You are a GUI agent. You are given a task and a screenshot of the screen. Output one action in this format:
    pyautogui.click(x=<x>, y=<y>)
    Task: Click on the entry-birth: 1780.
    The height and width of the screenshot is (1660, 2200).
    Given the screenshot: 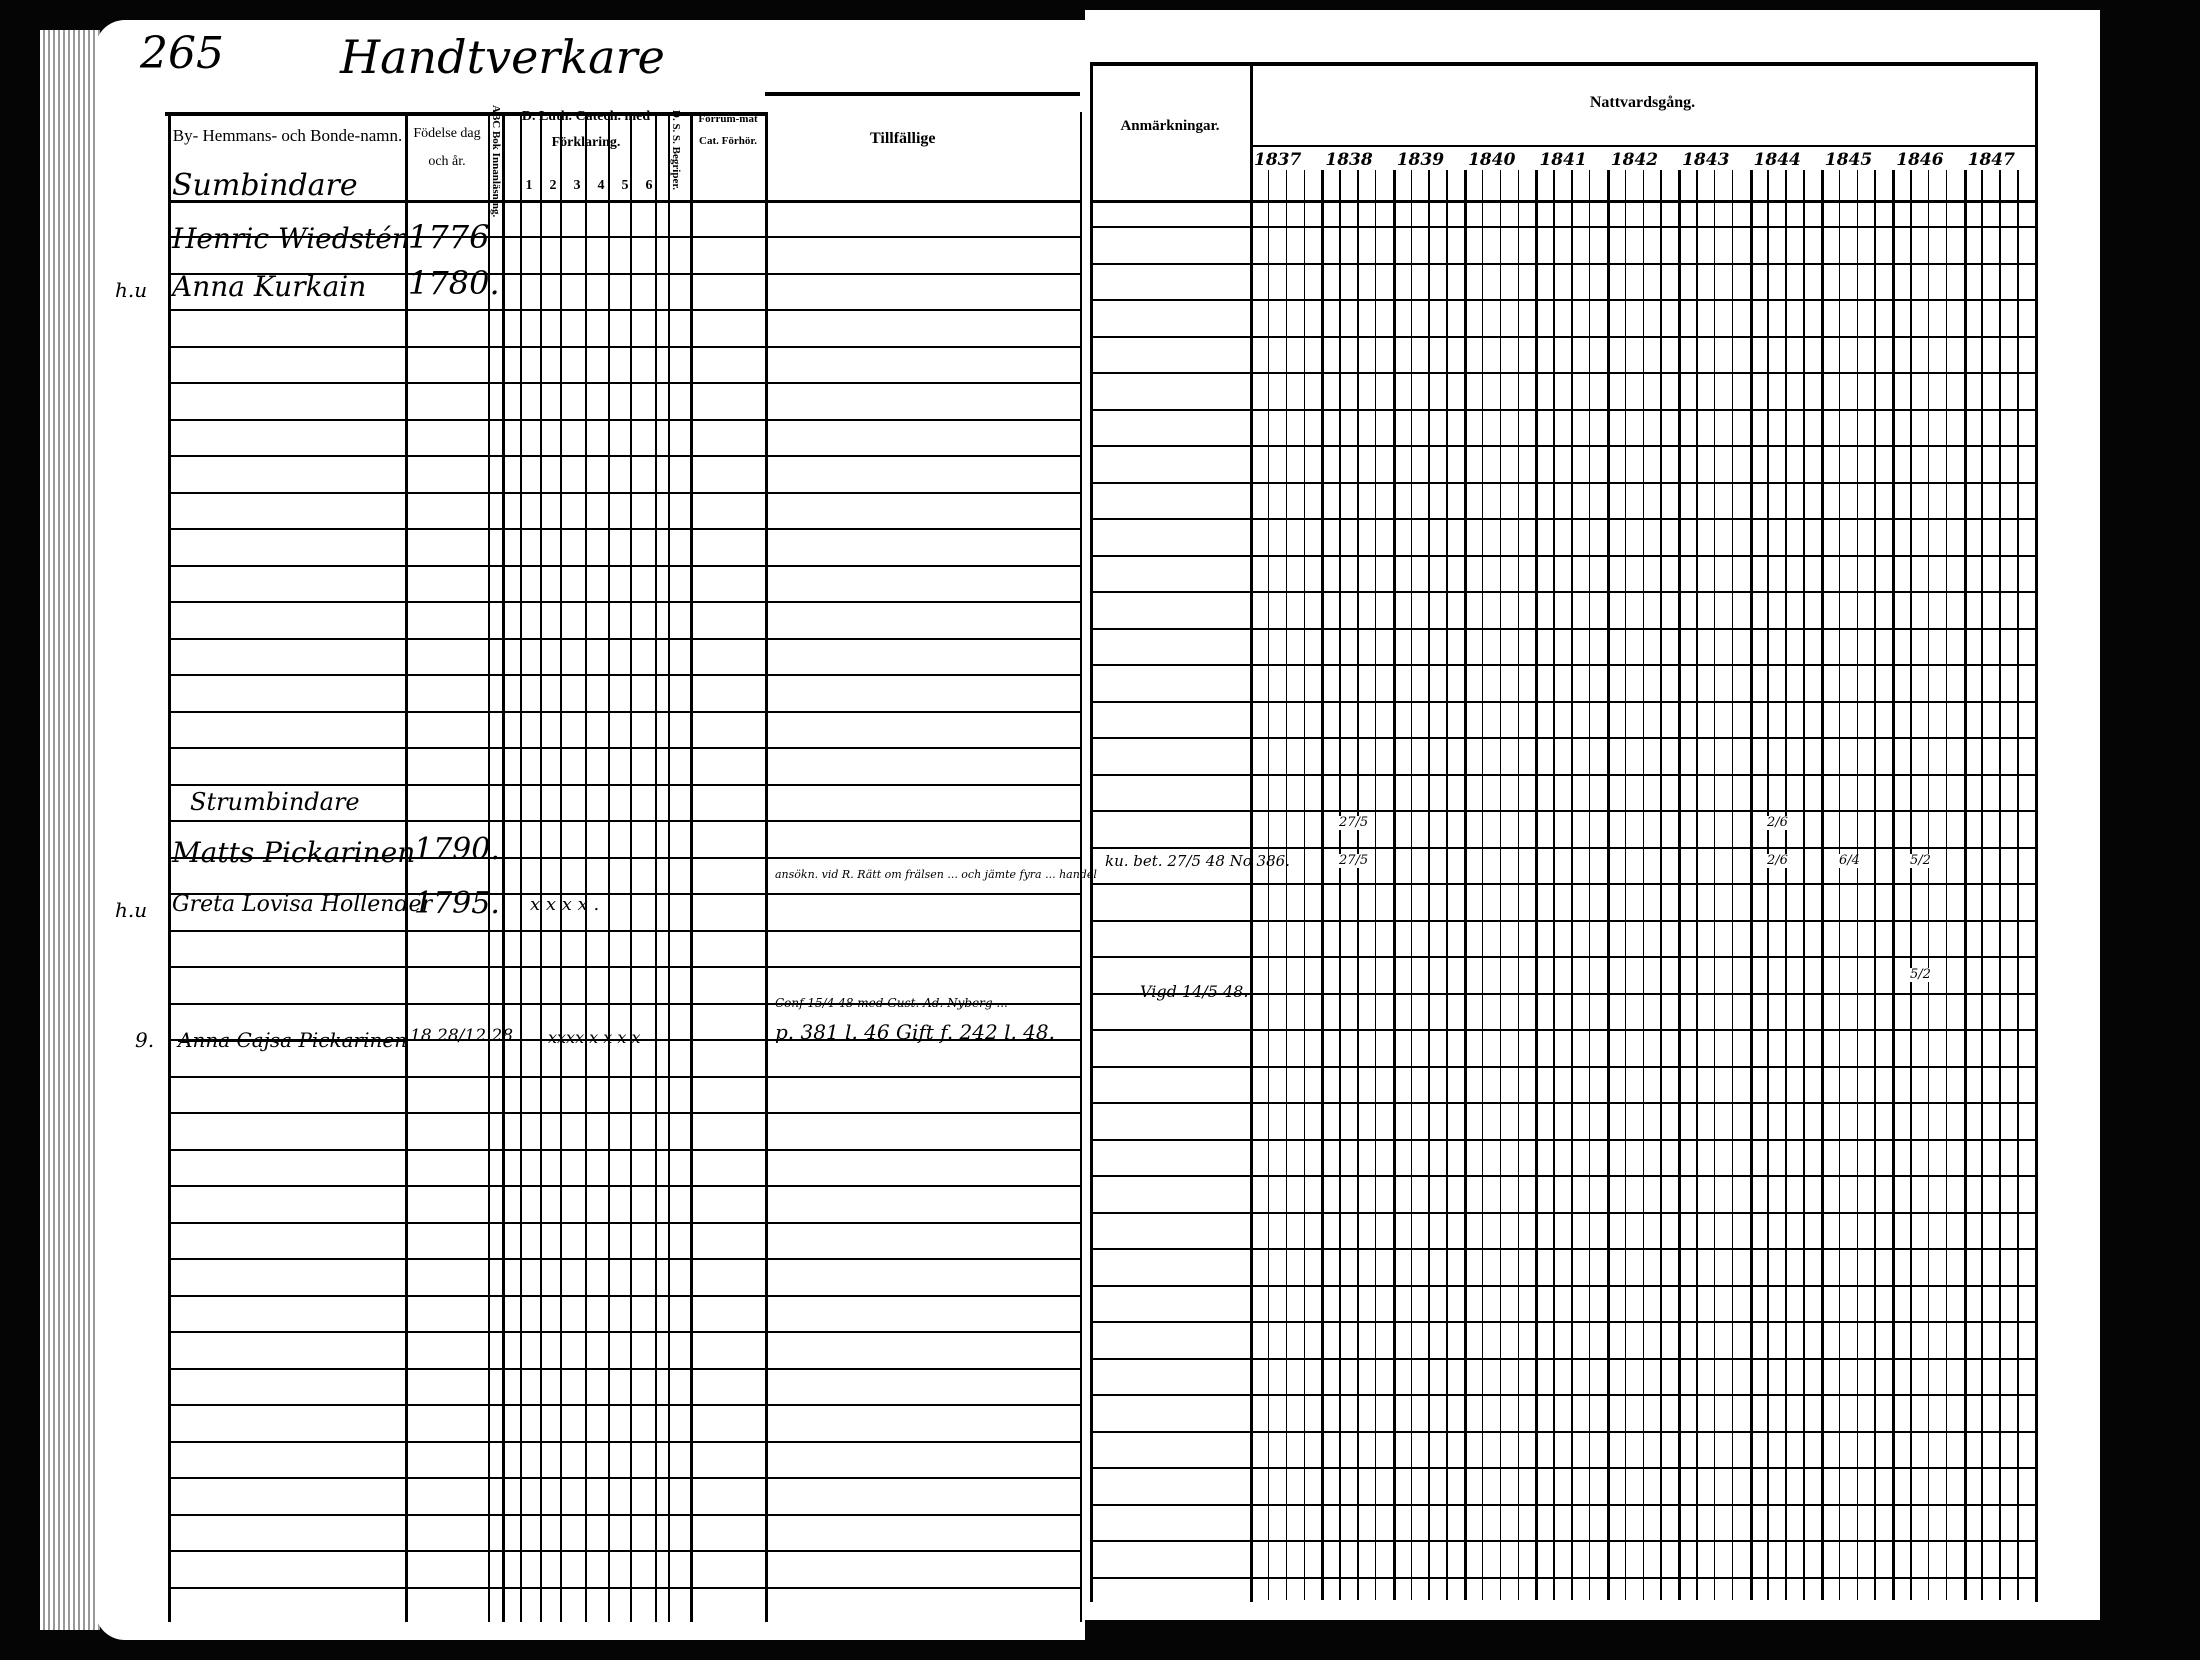 What is the action you would take?
    pyautogui.click(x=454, y=283)
    